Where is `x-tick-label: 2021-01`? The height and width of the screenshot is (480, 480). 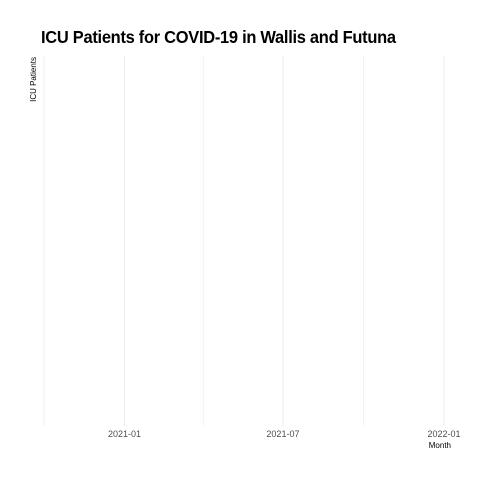 x-tick-label: 2021-01 is located at coordinates (124, 434).